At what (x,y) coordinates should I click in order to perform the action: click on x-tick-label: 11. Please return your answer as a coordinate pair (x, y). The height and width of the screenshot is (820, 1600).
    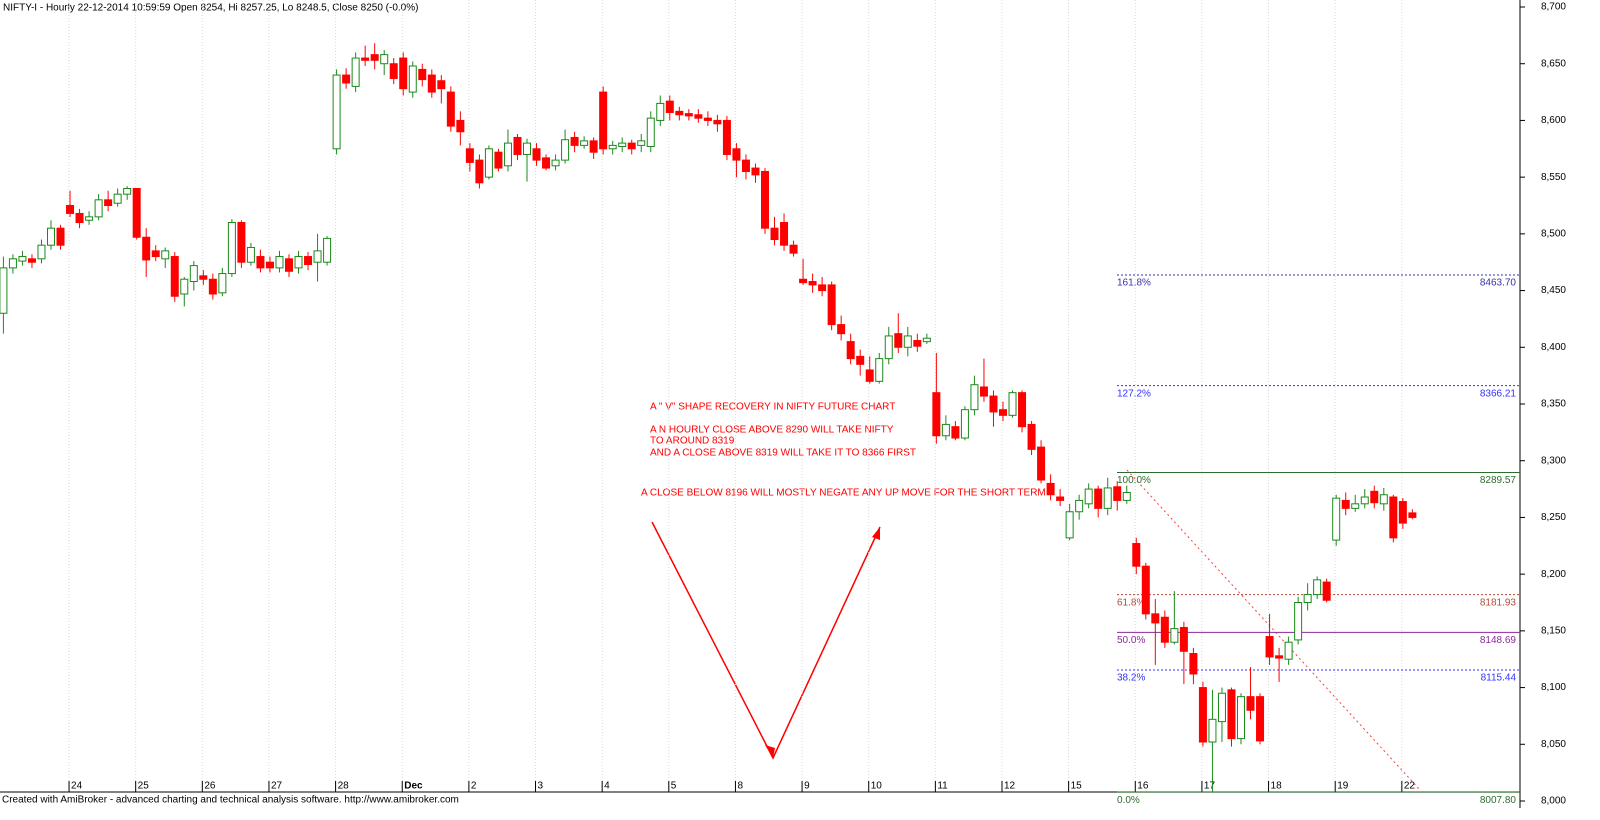
    Looking at the image, I should click on (942, 786).